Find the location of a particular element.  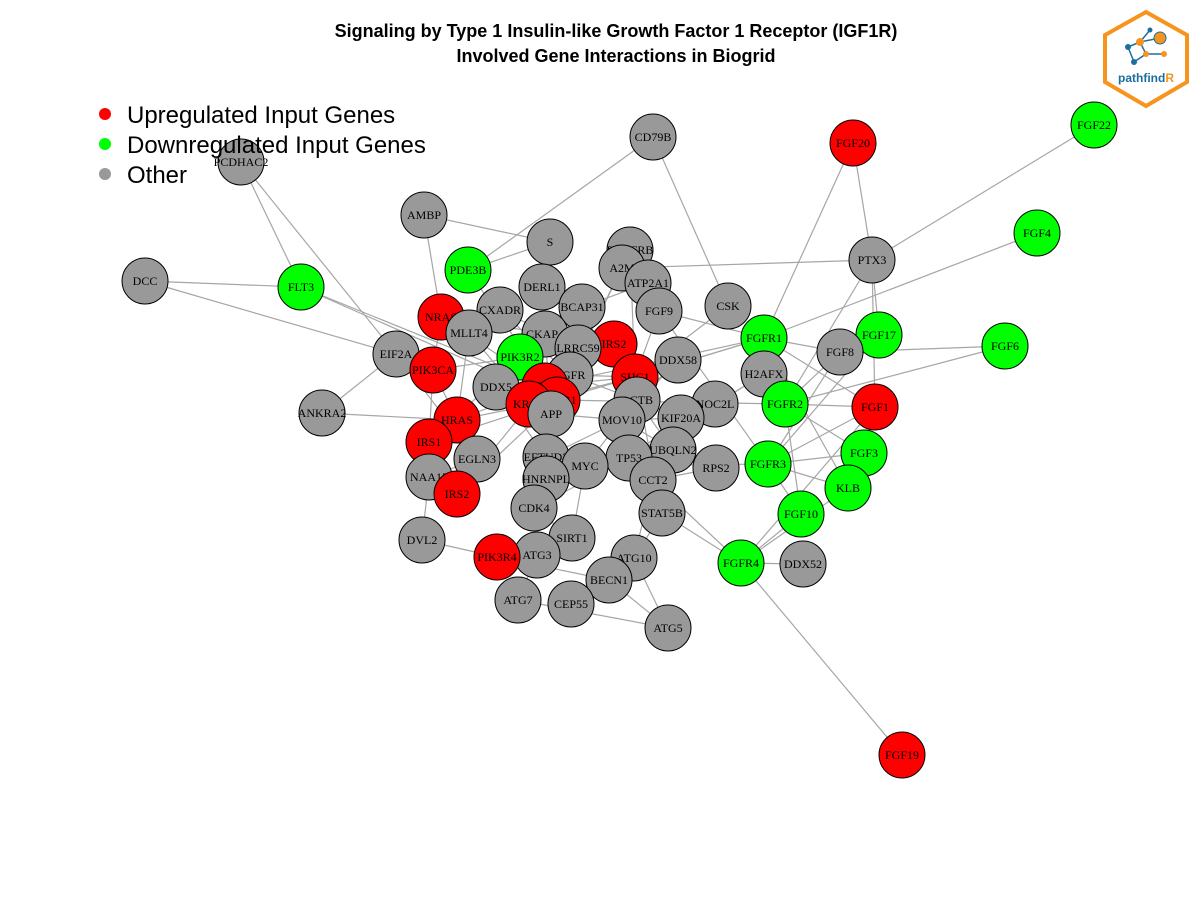

node-label-ptx3: PTX3 is located at coordinates (872, 260).